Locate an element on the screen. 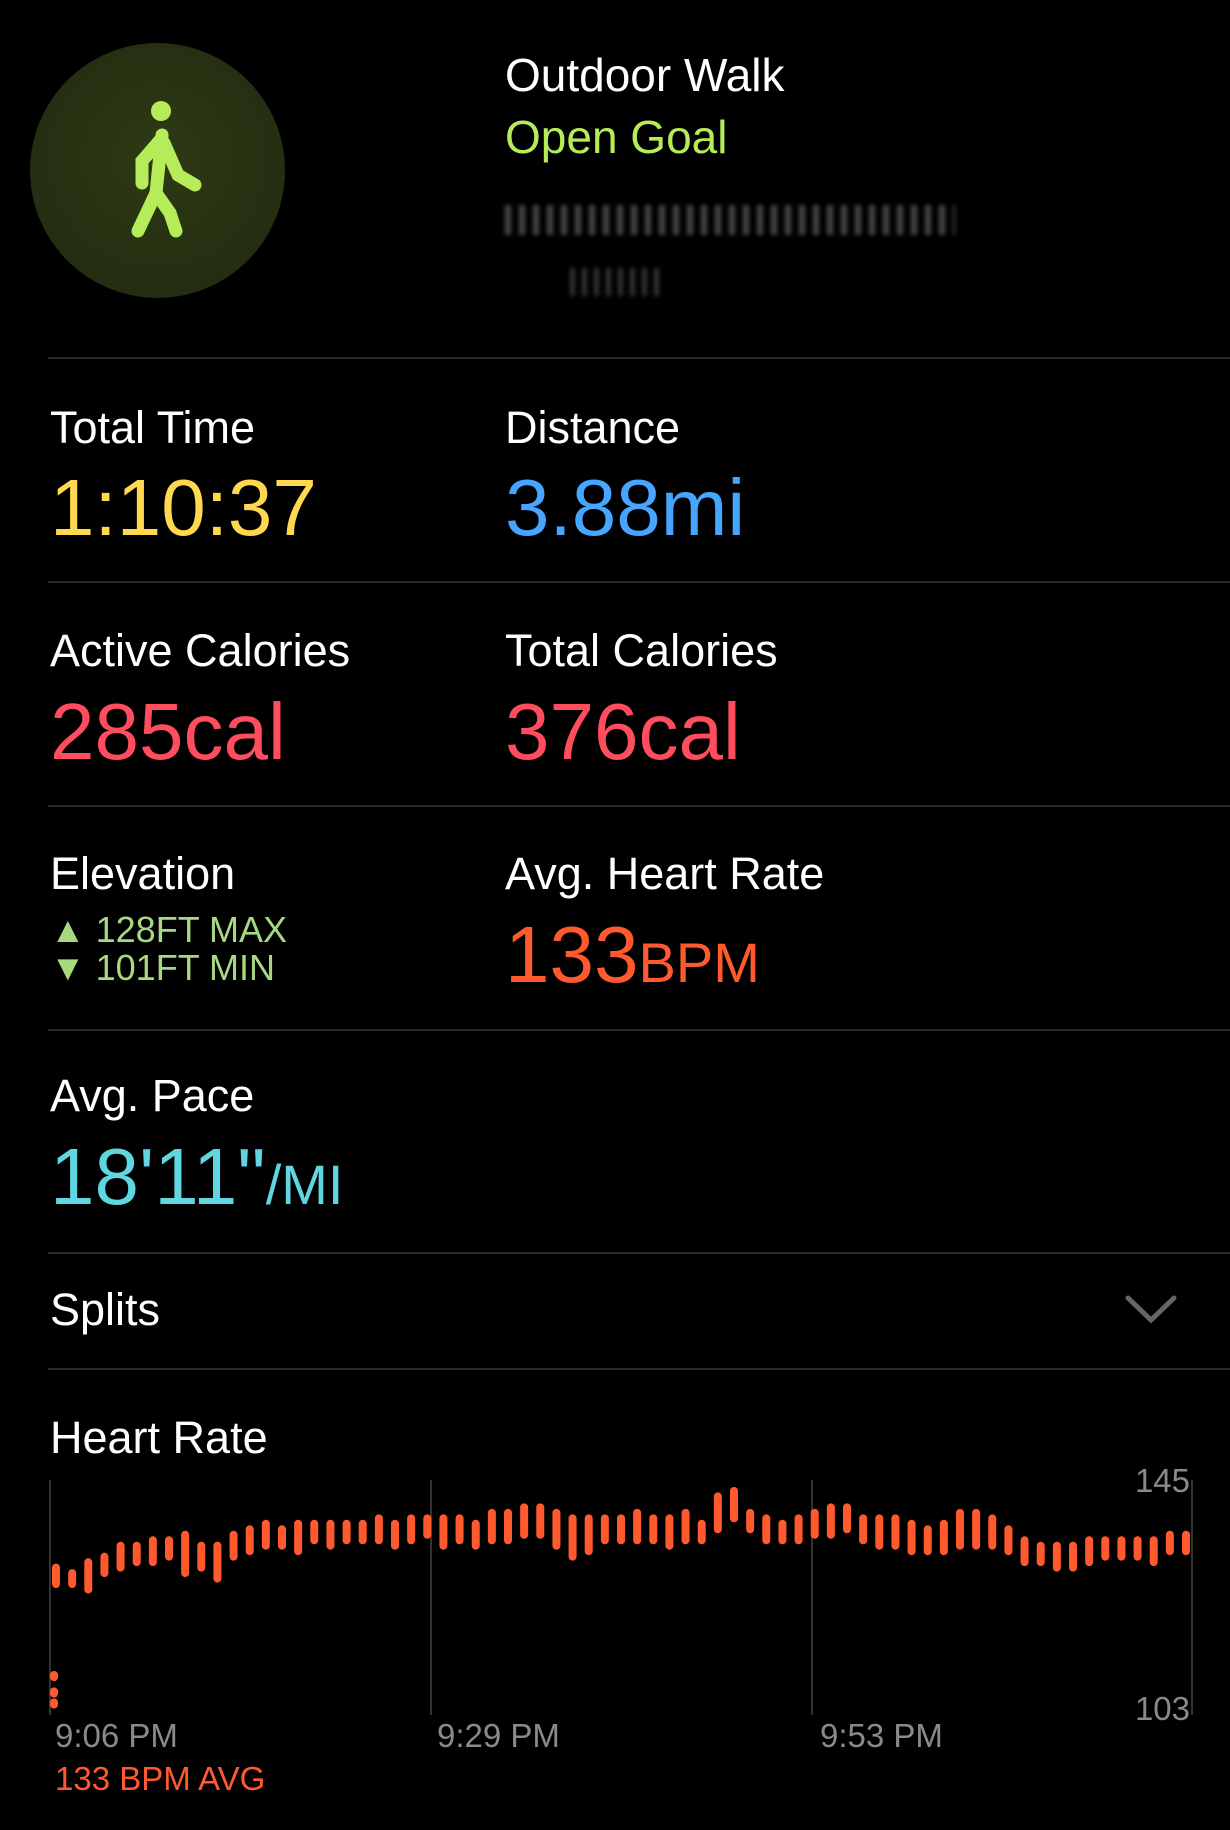 The width and height of the screenshot is (1230, 1830). chevron-down-icon is located at coordinates (1151, 1309).